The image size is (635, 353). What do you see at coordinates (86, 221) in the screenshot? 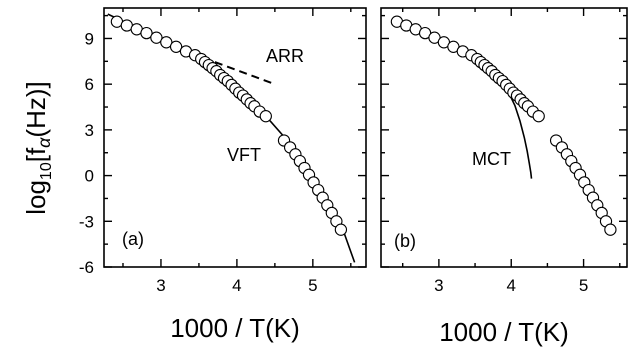
I see `y-tick-label: -3` at bounding box center [86, 221].